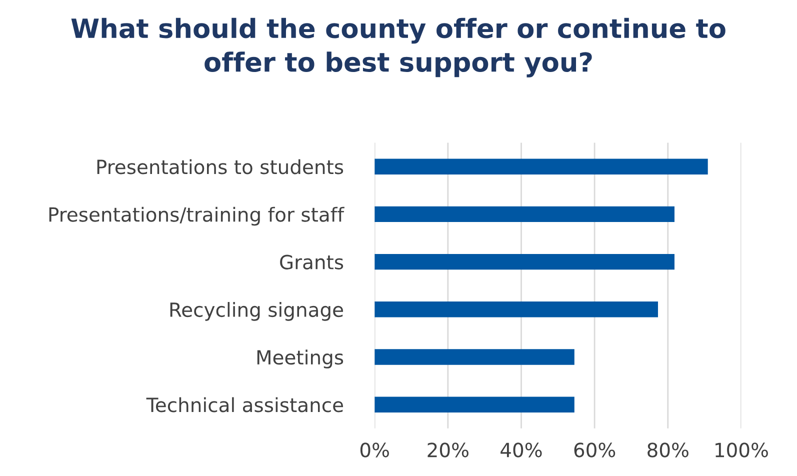  Describe the element at coordinates (220, 166) in the screenshot. I see `y-tick-label: Presentations to students` at that location.